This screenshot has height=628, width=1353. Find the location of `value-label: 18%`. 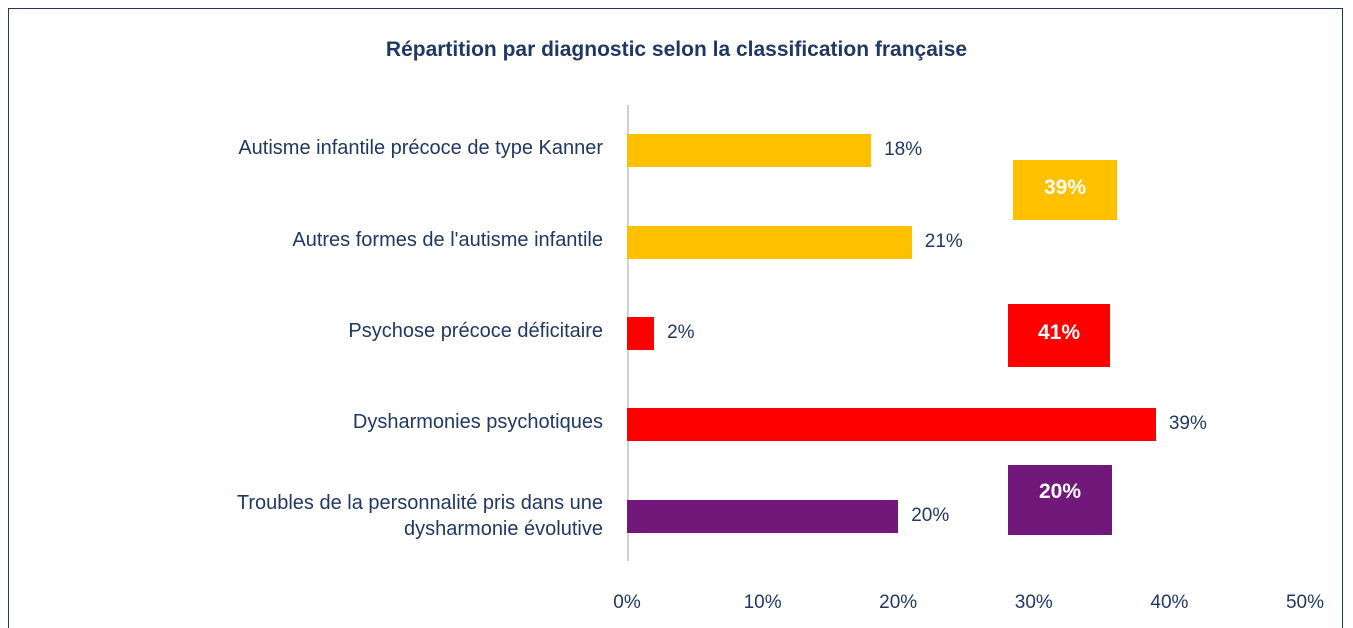

value-label: 18% is located at coordinates (903, 149).